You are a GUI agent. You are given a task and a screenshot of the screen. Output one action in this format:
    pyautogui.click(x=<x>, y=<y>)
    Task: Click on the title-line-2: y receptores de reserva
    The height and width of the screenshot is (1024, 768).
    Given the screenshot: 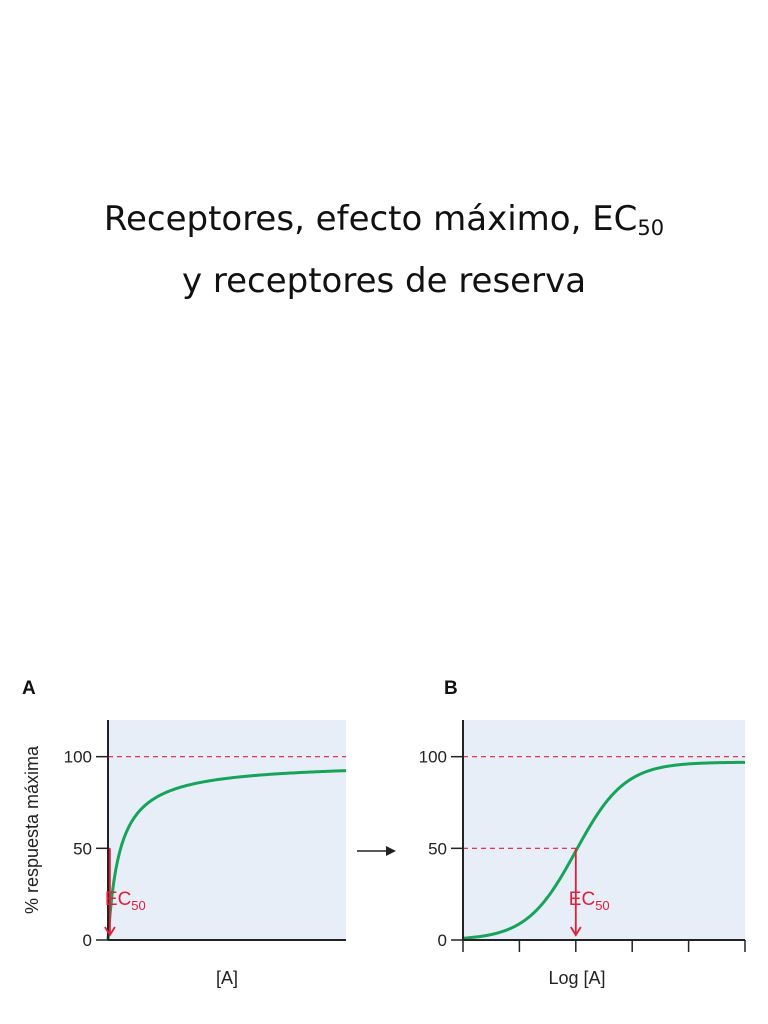 What is the action you would take?
    pyautogui.click(x=384, y=281)
    